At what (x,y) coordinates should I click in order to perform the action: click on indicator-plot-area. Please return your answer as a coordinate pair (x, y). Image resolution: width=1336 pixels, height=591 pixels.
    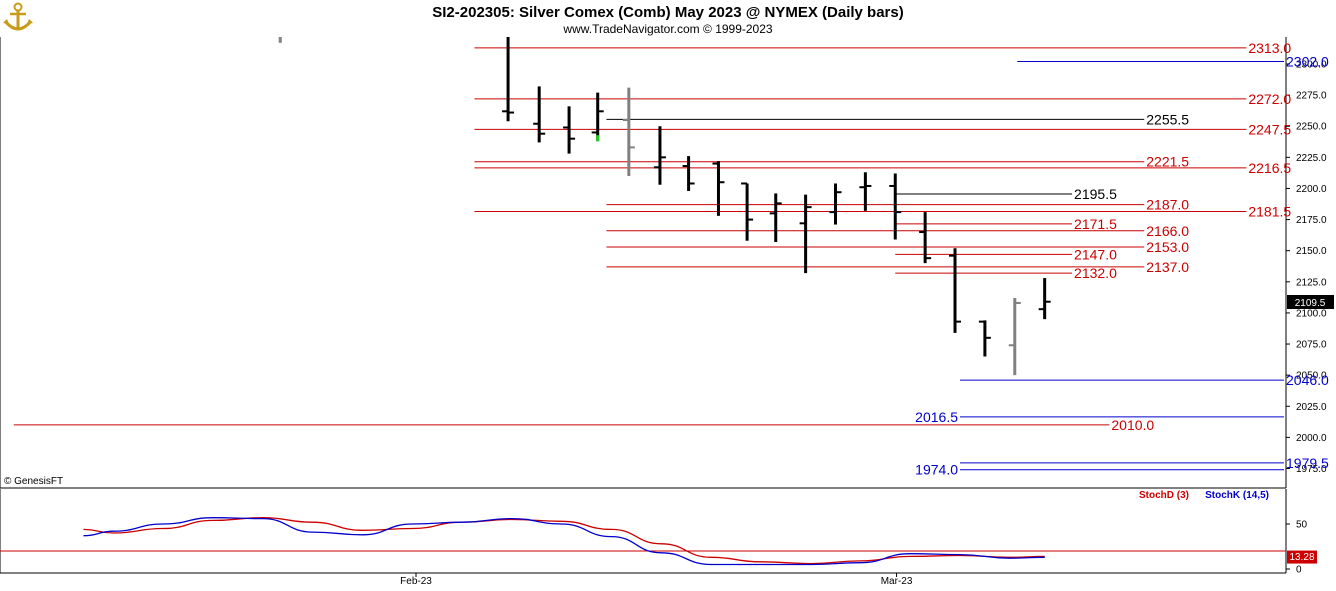
    Looking at the image, I should click on (643, 531).